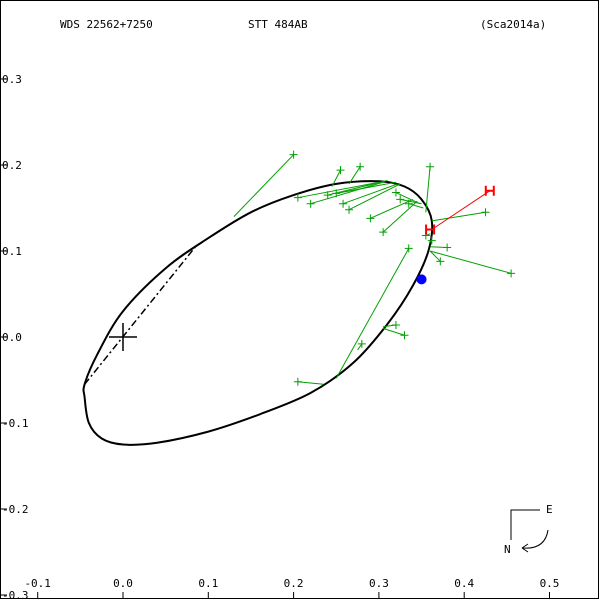 The height and width of the screenshot is (605, 600). I want to click on current-position-dot, so click(421, 279).